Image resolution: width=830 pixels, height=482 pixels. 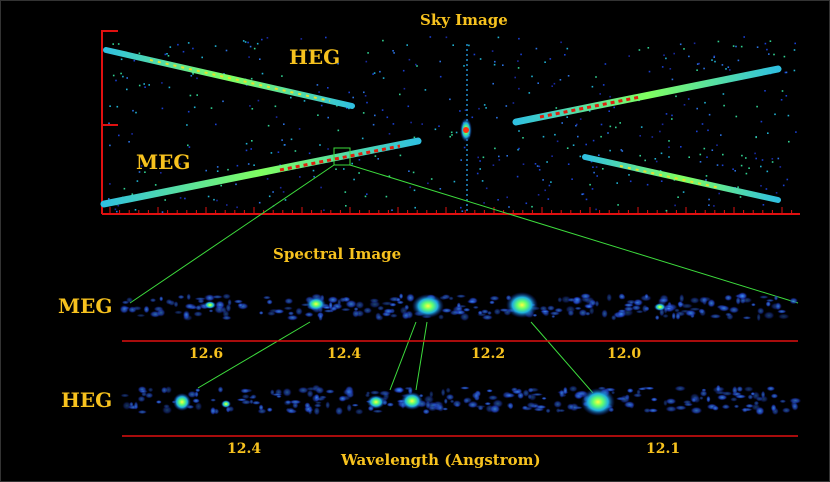 What do you see at coordinates (681, 178) in the screenshot?
I see `heg-arm-right` at bounding box center [681, 178].